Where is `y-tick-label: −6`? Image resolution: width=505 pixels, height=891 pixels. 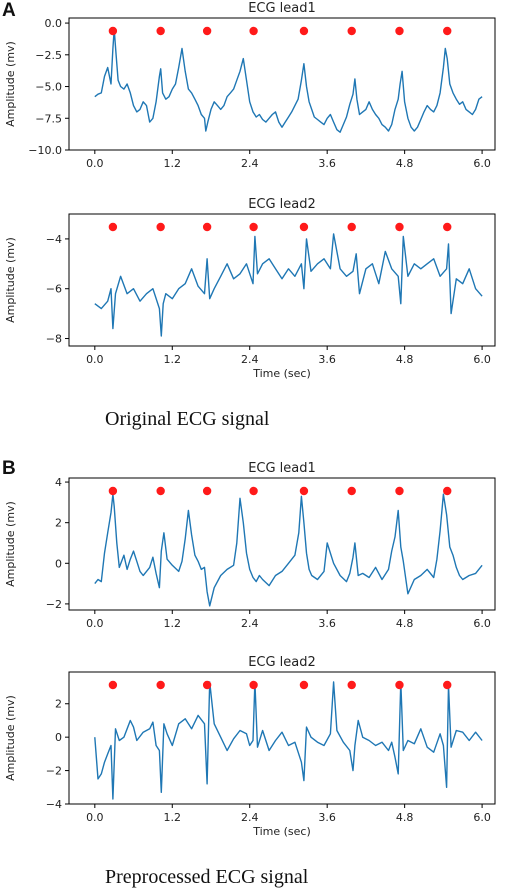
y-tick-label: −6 is located at coordinates (54, 289).